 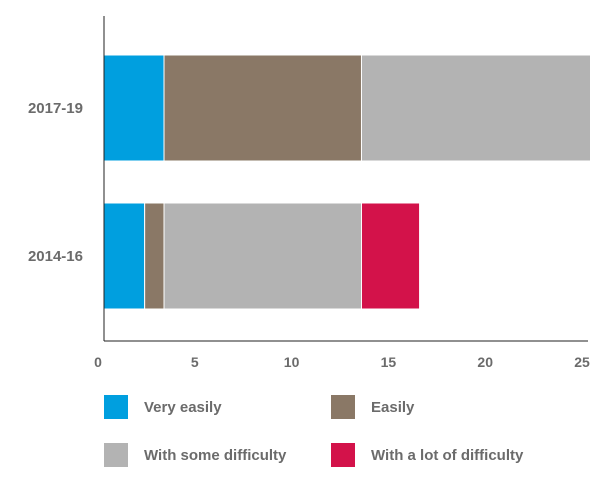 I want to click on category-label: 2014-16, so click(x=55, y=256).